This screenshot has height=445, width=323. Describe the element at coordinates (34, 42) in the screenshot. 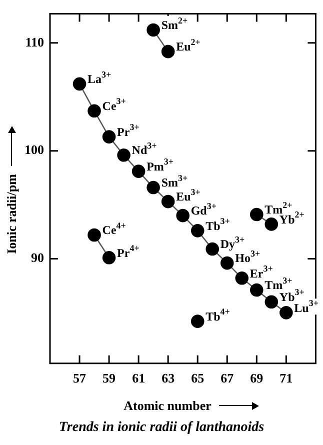

I see `y-tick-label: 110` at that location.